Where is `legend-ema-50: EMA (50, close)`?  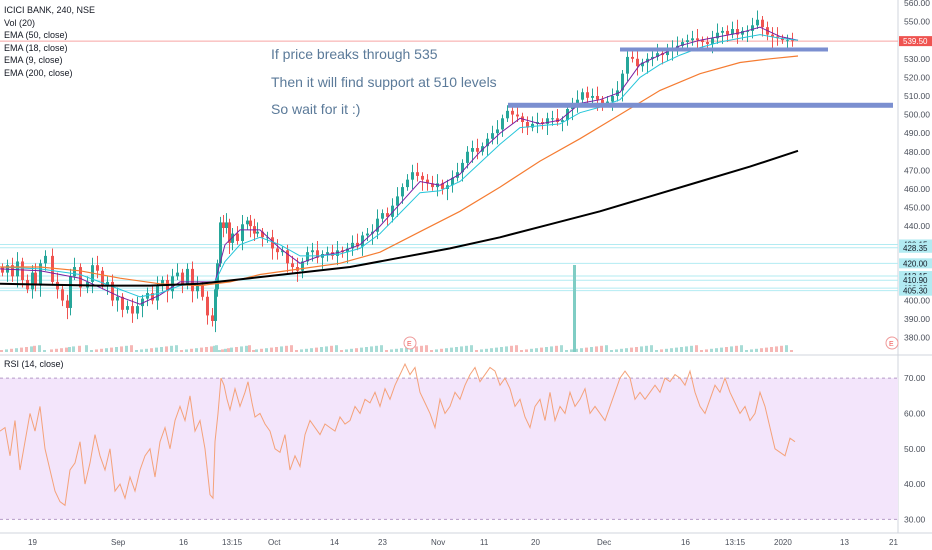
legend-ema-50: EMA (50, close) is located at coordinates (36, 35).